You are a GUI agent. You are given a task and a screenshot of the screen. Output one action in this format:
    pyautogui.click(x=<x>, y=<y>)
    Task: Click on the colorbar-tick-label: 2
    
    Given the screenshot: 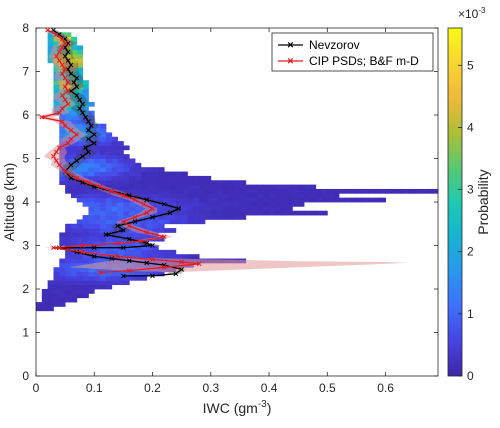 What is the action you would take?
    pyautogui.click(x=470, y=252)
    